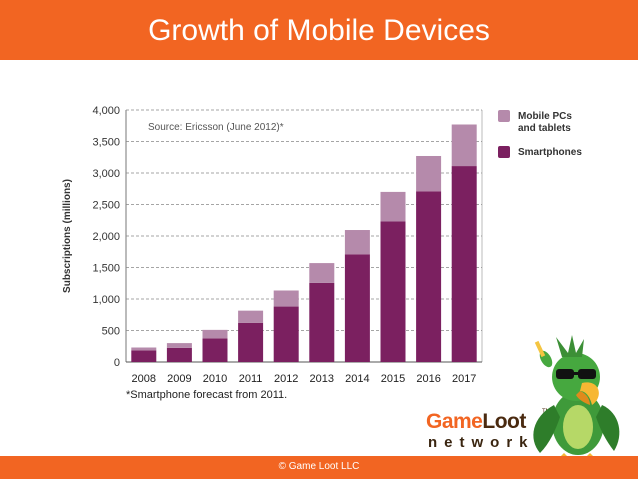 This screenshot has width=638, height=479. Describe the element at coordinates (117, 363) in the screenshot. I see `y-tick-label: 0` at that location.